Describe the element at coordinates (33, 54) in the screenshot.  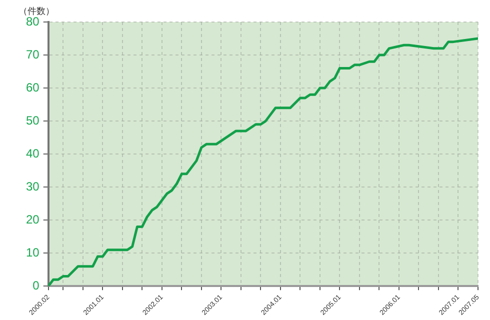
I see `y-tick-label: 70` at that location.